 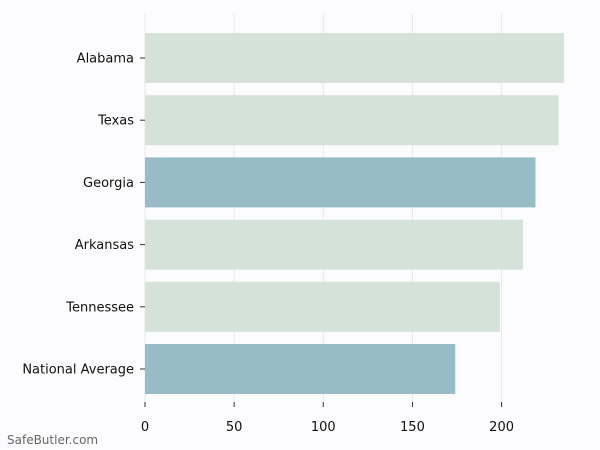 What do you see at coordinates (412, 427) in the screenshot?
I see `x-tick-label-3: 150` at bounding box center [412, 427].